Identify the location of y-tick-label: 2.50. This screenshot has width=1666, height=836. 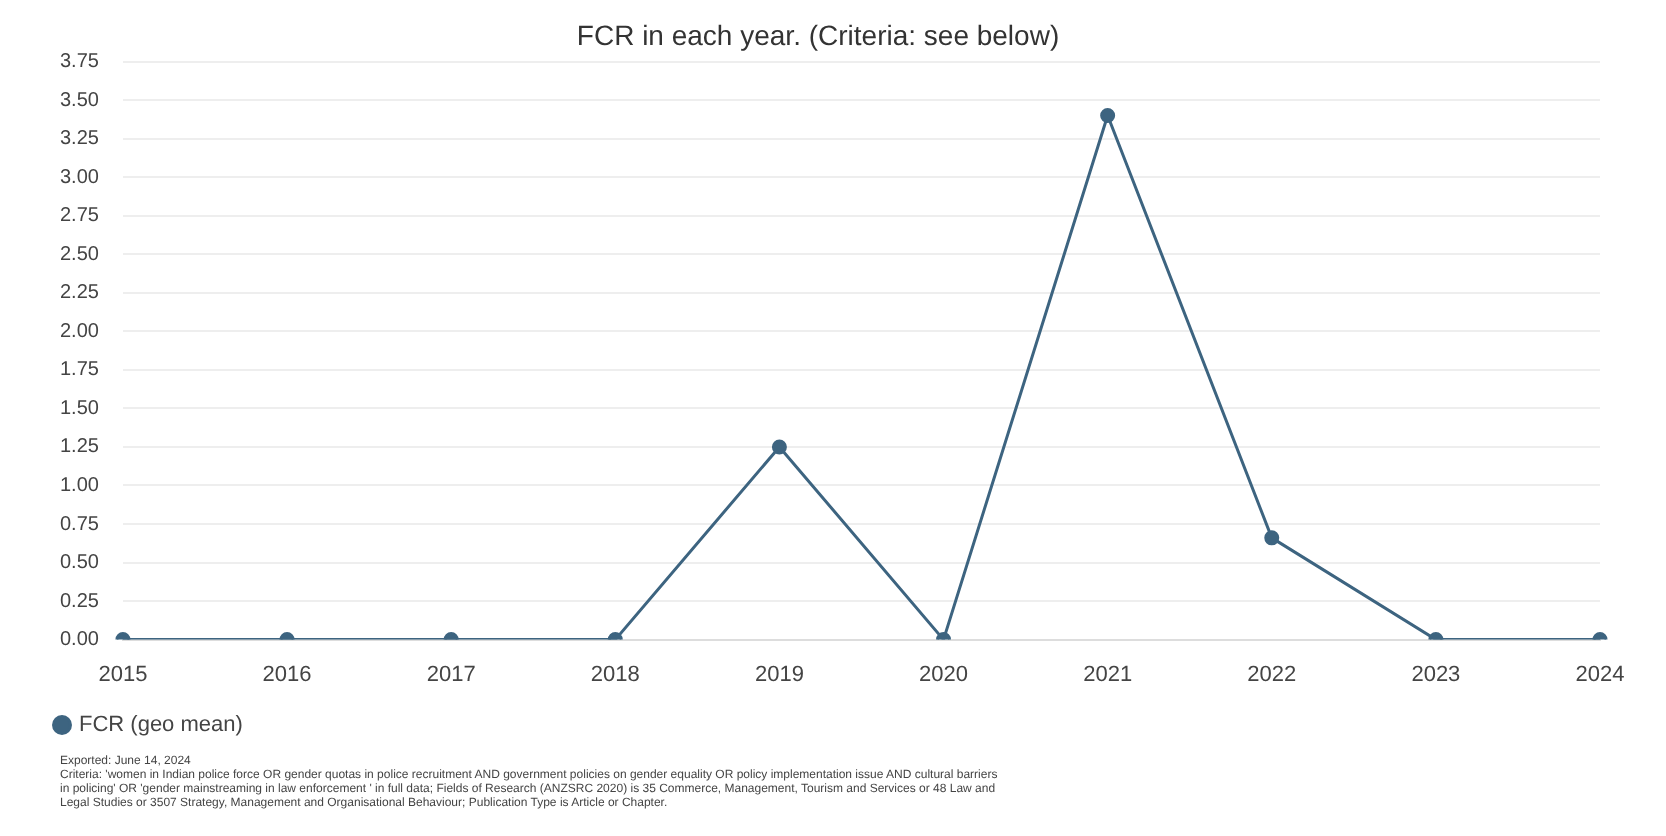
(79, 254).